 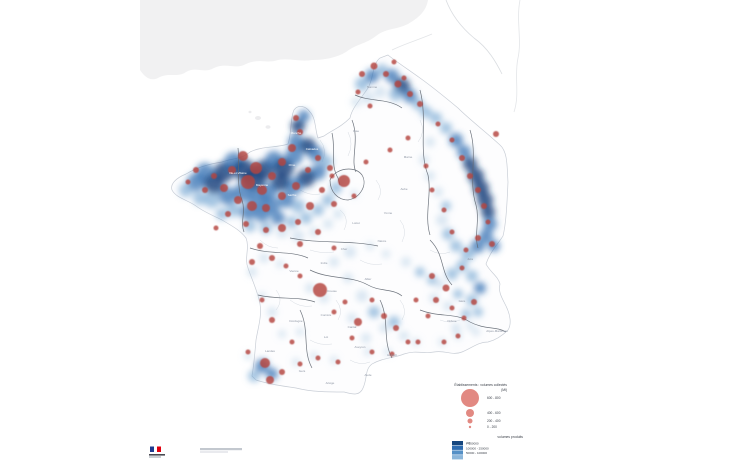 I want to click on england-shape, so click(x=284, y=40).